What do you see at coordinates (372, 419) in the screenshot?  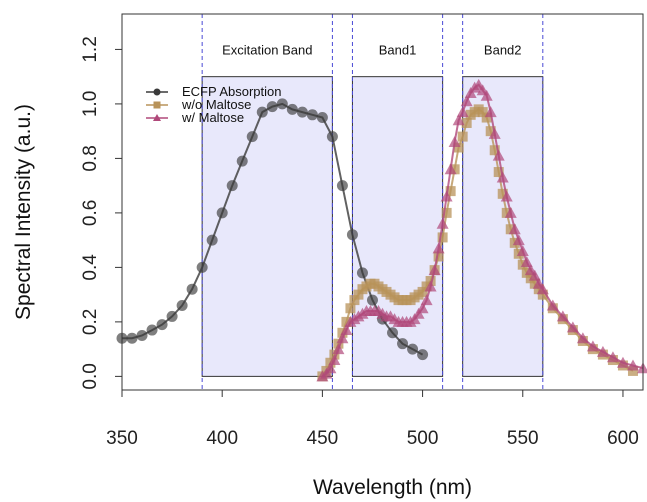 I see `x-axis: 350 400 450 500 550 600` at bounding box center [372, 419].